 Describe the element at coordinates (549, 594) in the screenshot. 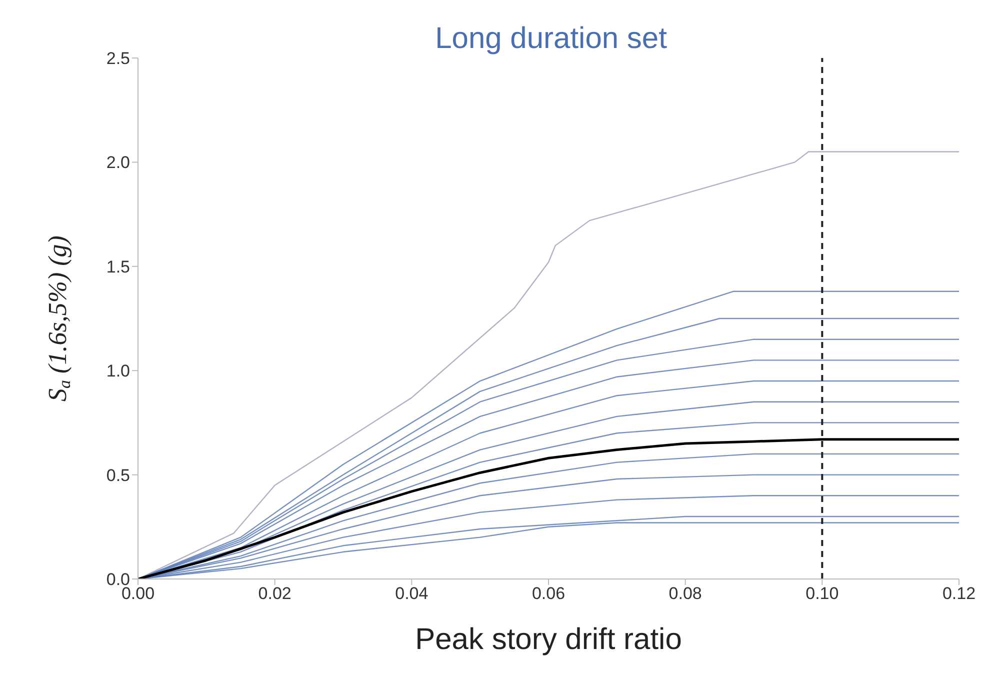

I see `x-tick-label: 0.06` at that location.